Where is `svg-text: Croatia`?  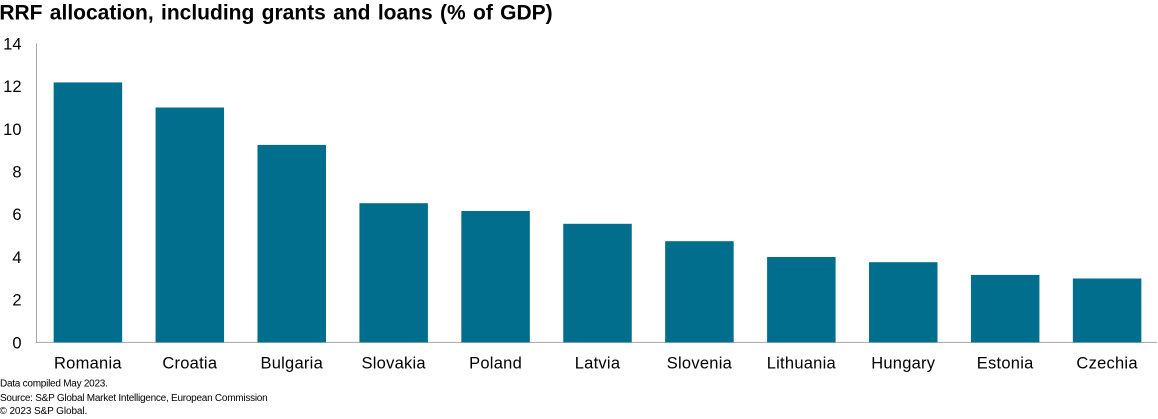 svg-text: Croatia is located at coordinates (190, 364).